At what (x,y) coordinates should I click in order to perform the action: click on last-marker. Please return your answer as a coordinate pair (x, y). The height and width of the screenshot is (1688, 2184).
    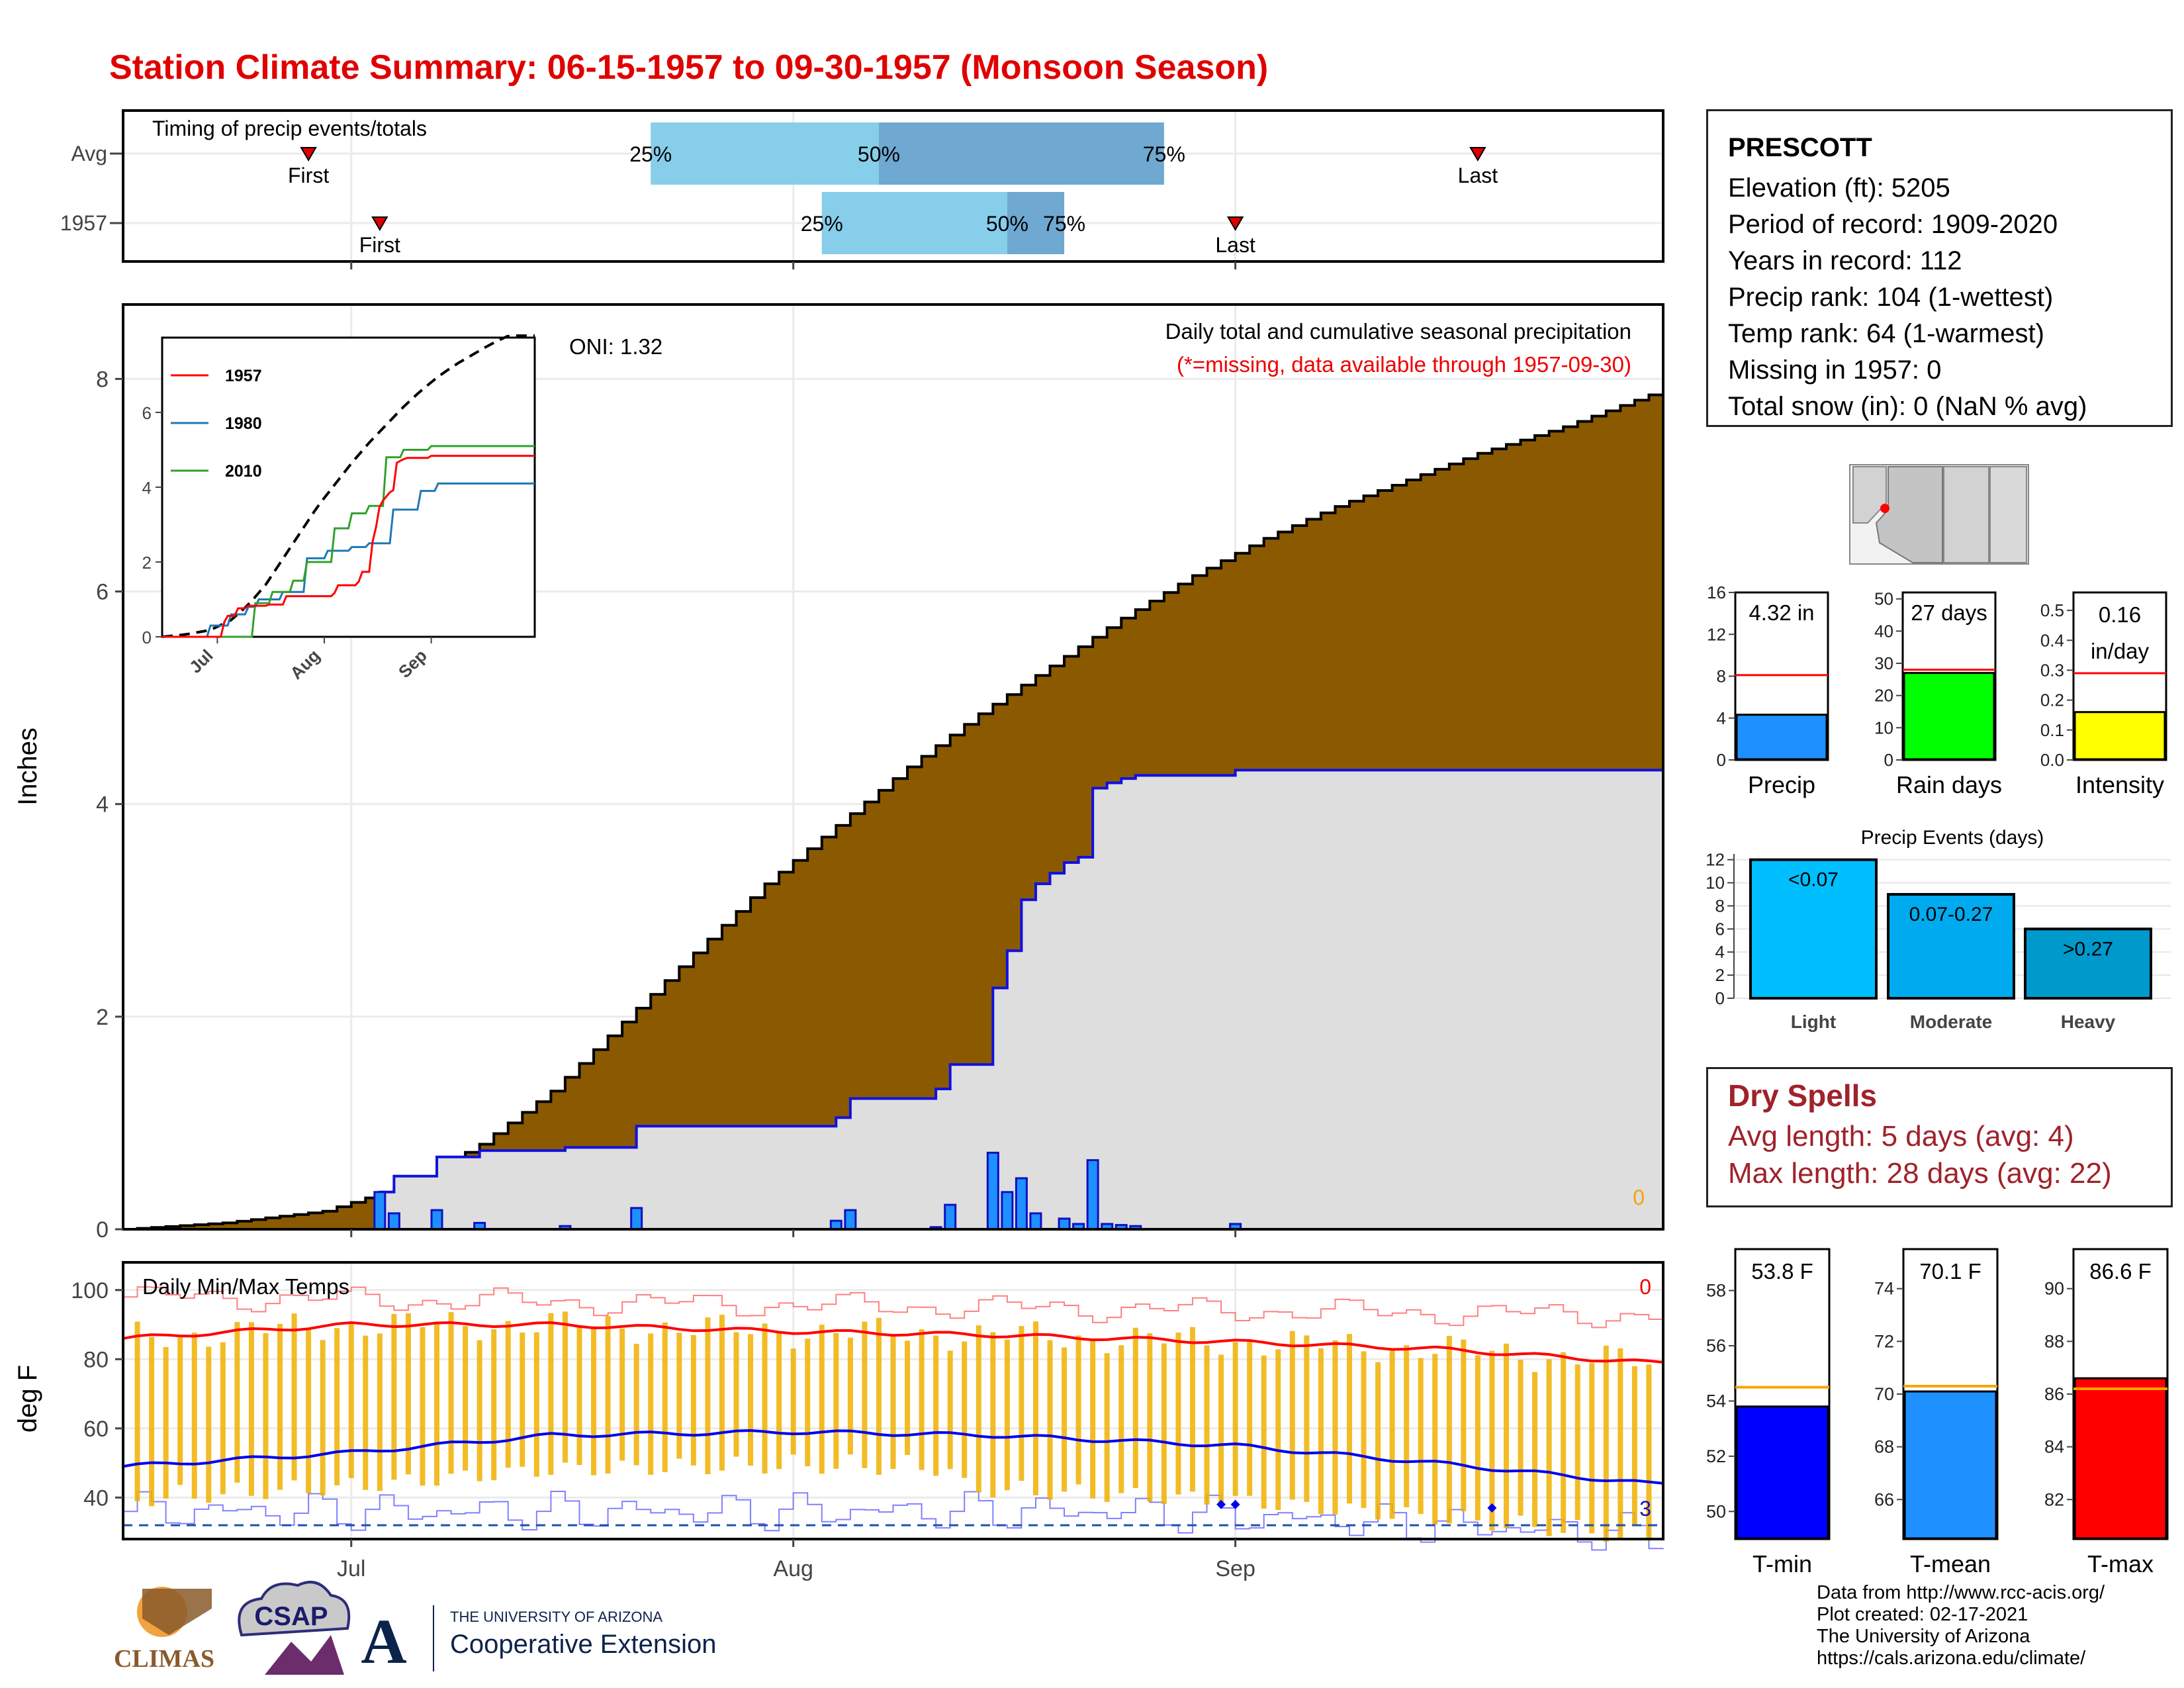
    Looking at the image, I should click on (1235, 223).